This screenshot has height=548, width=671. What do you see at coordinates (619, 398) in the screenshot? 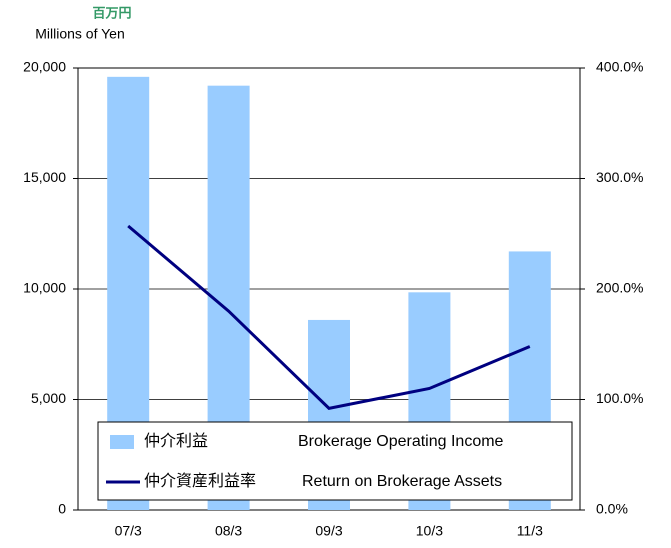
I see `y2-tick-label: 100.0%` at bounding box center [619, 398].